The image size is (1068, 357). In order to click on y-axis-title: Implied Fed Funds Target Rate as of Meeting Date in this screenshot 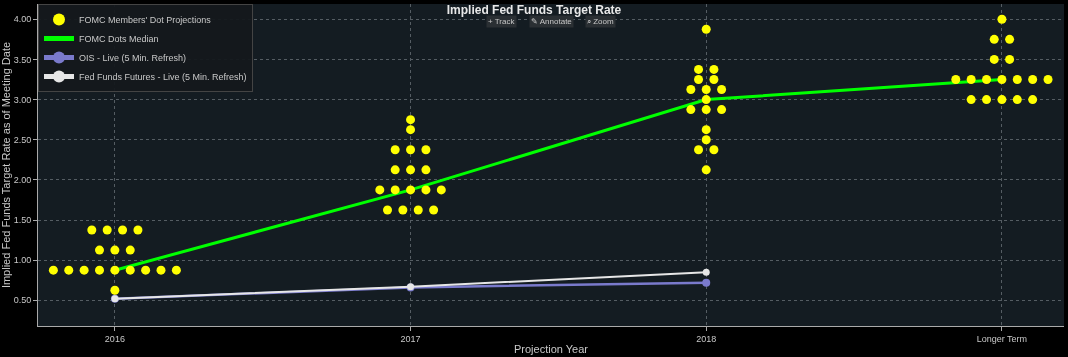, I will do `click(6, 165)`.